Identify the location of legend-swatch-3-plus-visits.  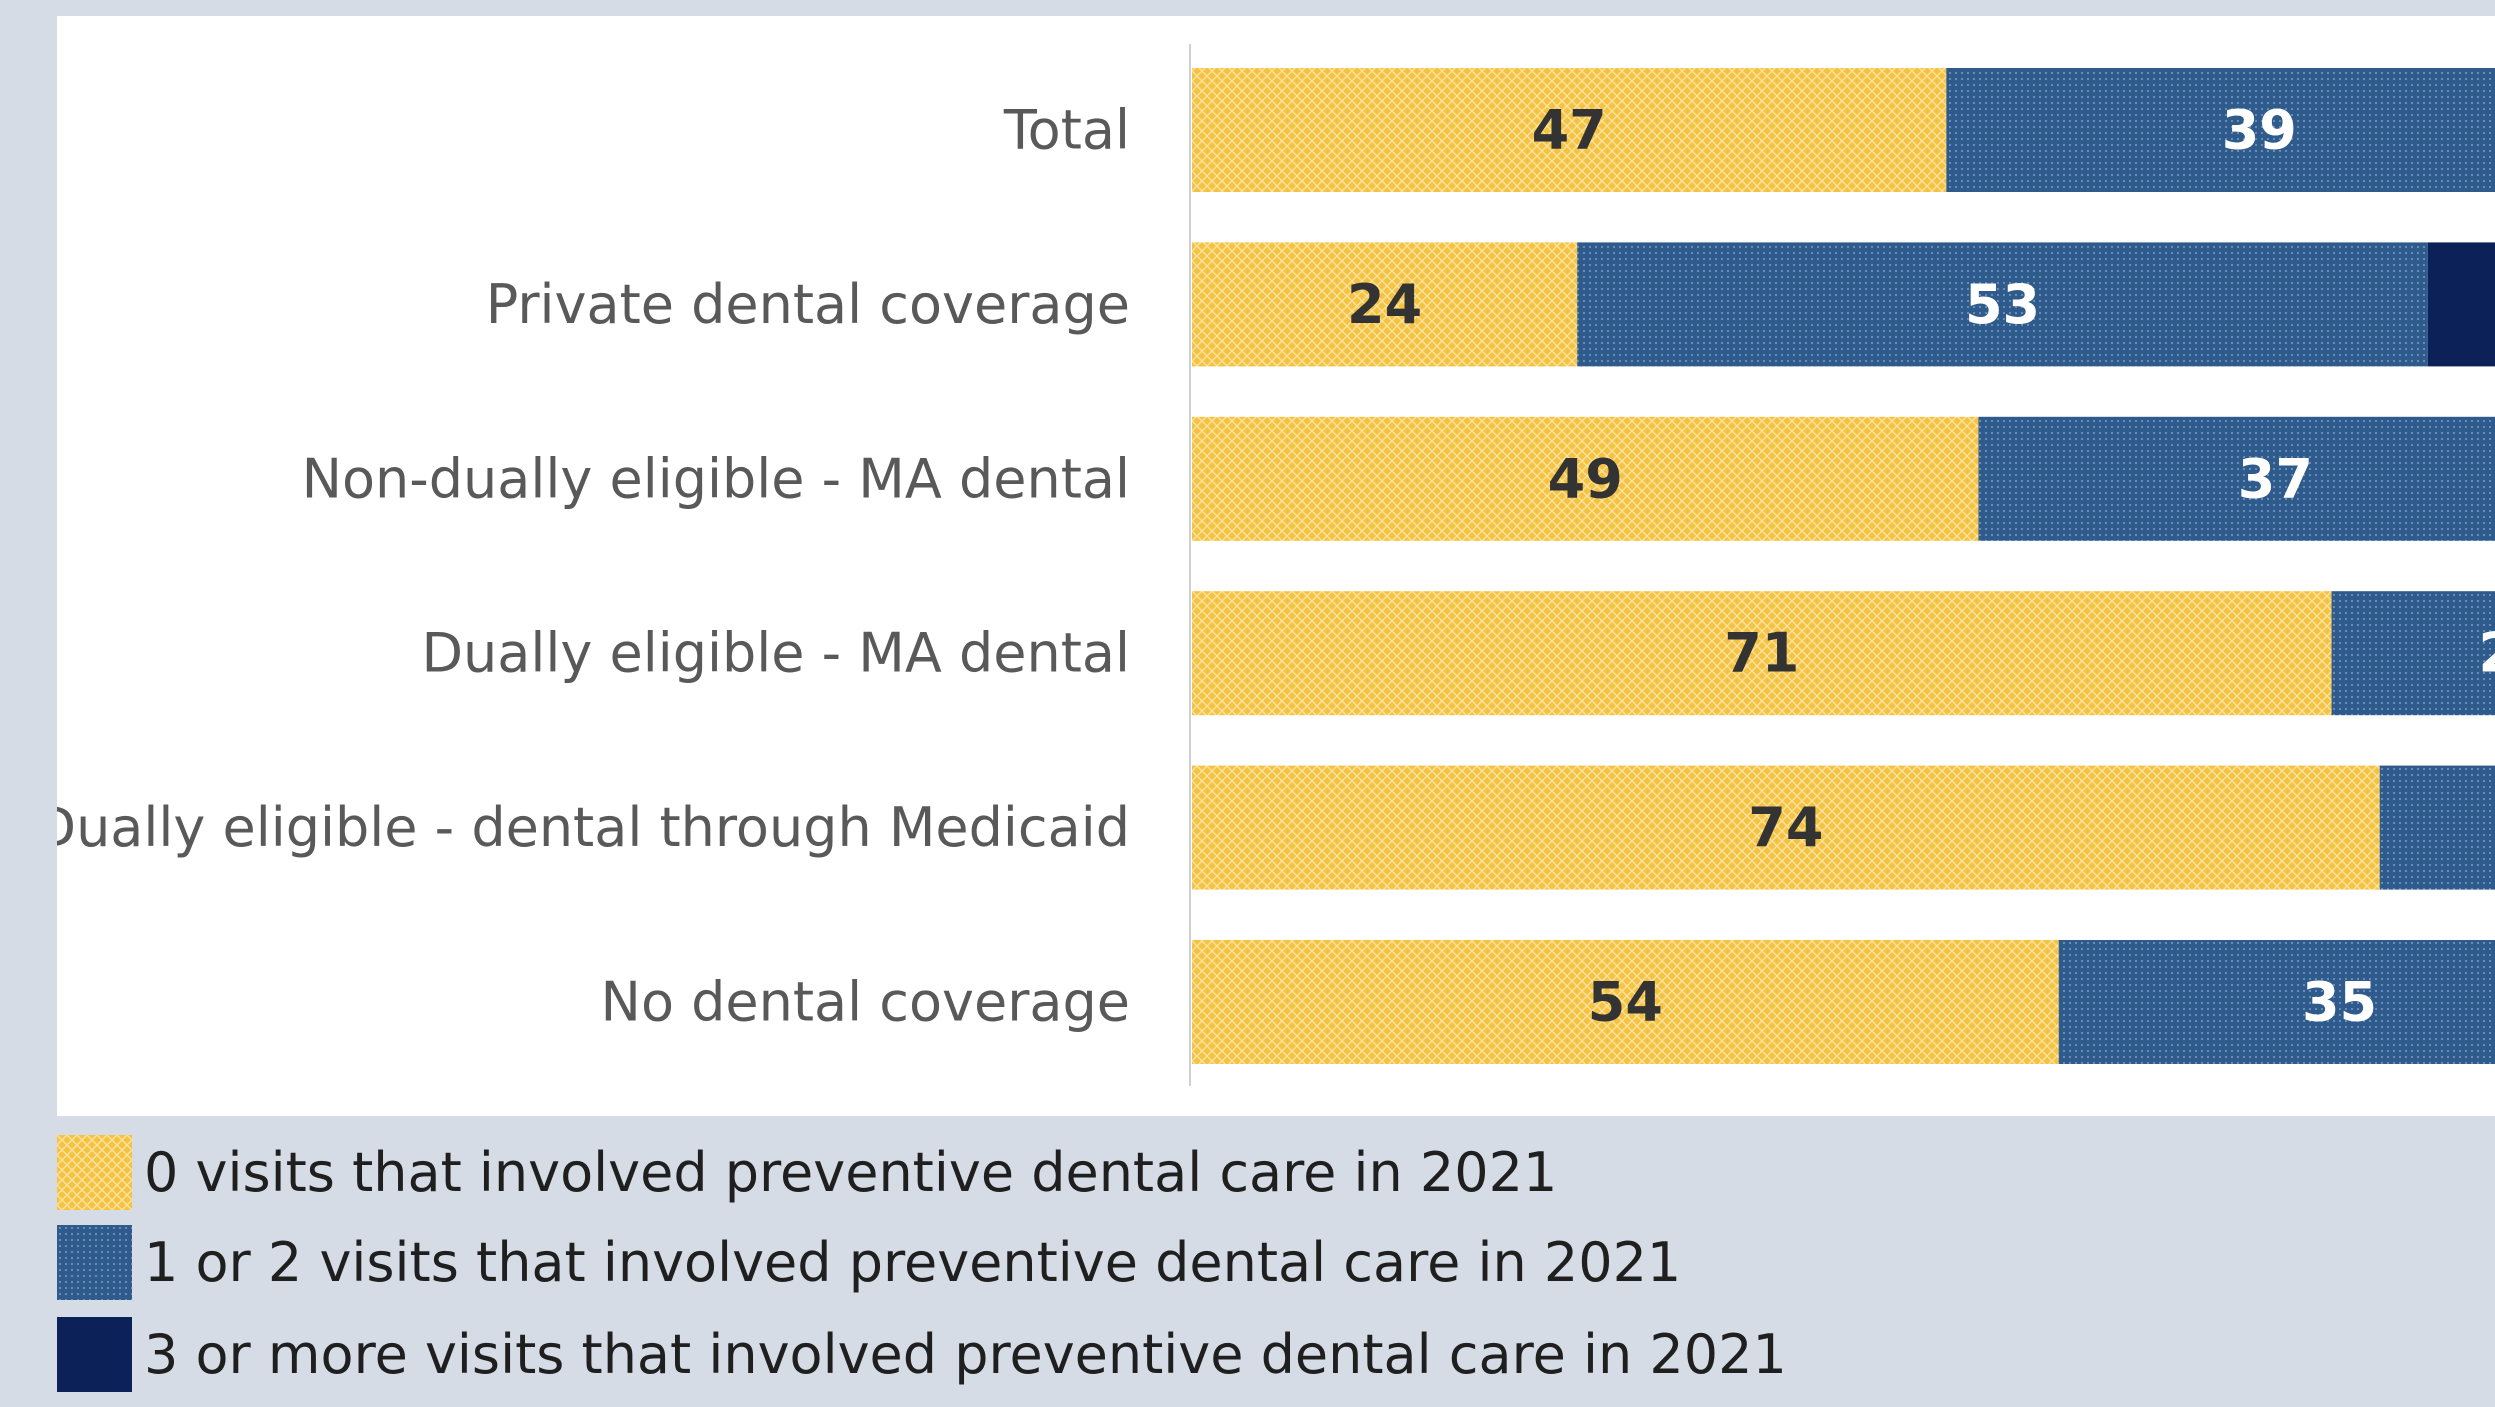
(94, 1354).